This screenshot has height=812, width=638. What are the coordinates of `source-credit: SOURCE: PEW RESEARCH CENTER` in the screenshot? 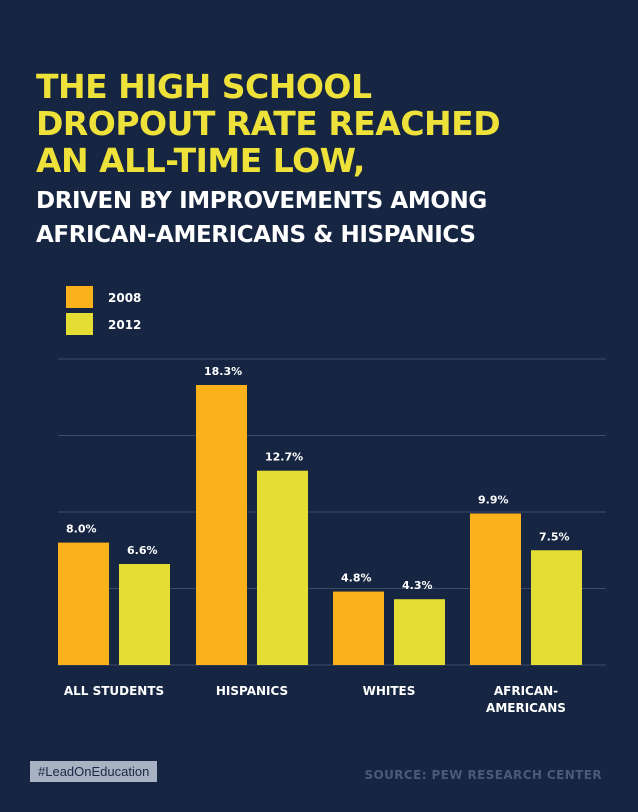 It's located at (483, 775).